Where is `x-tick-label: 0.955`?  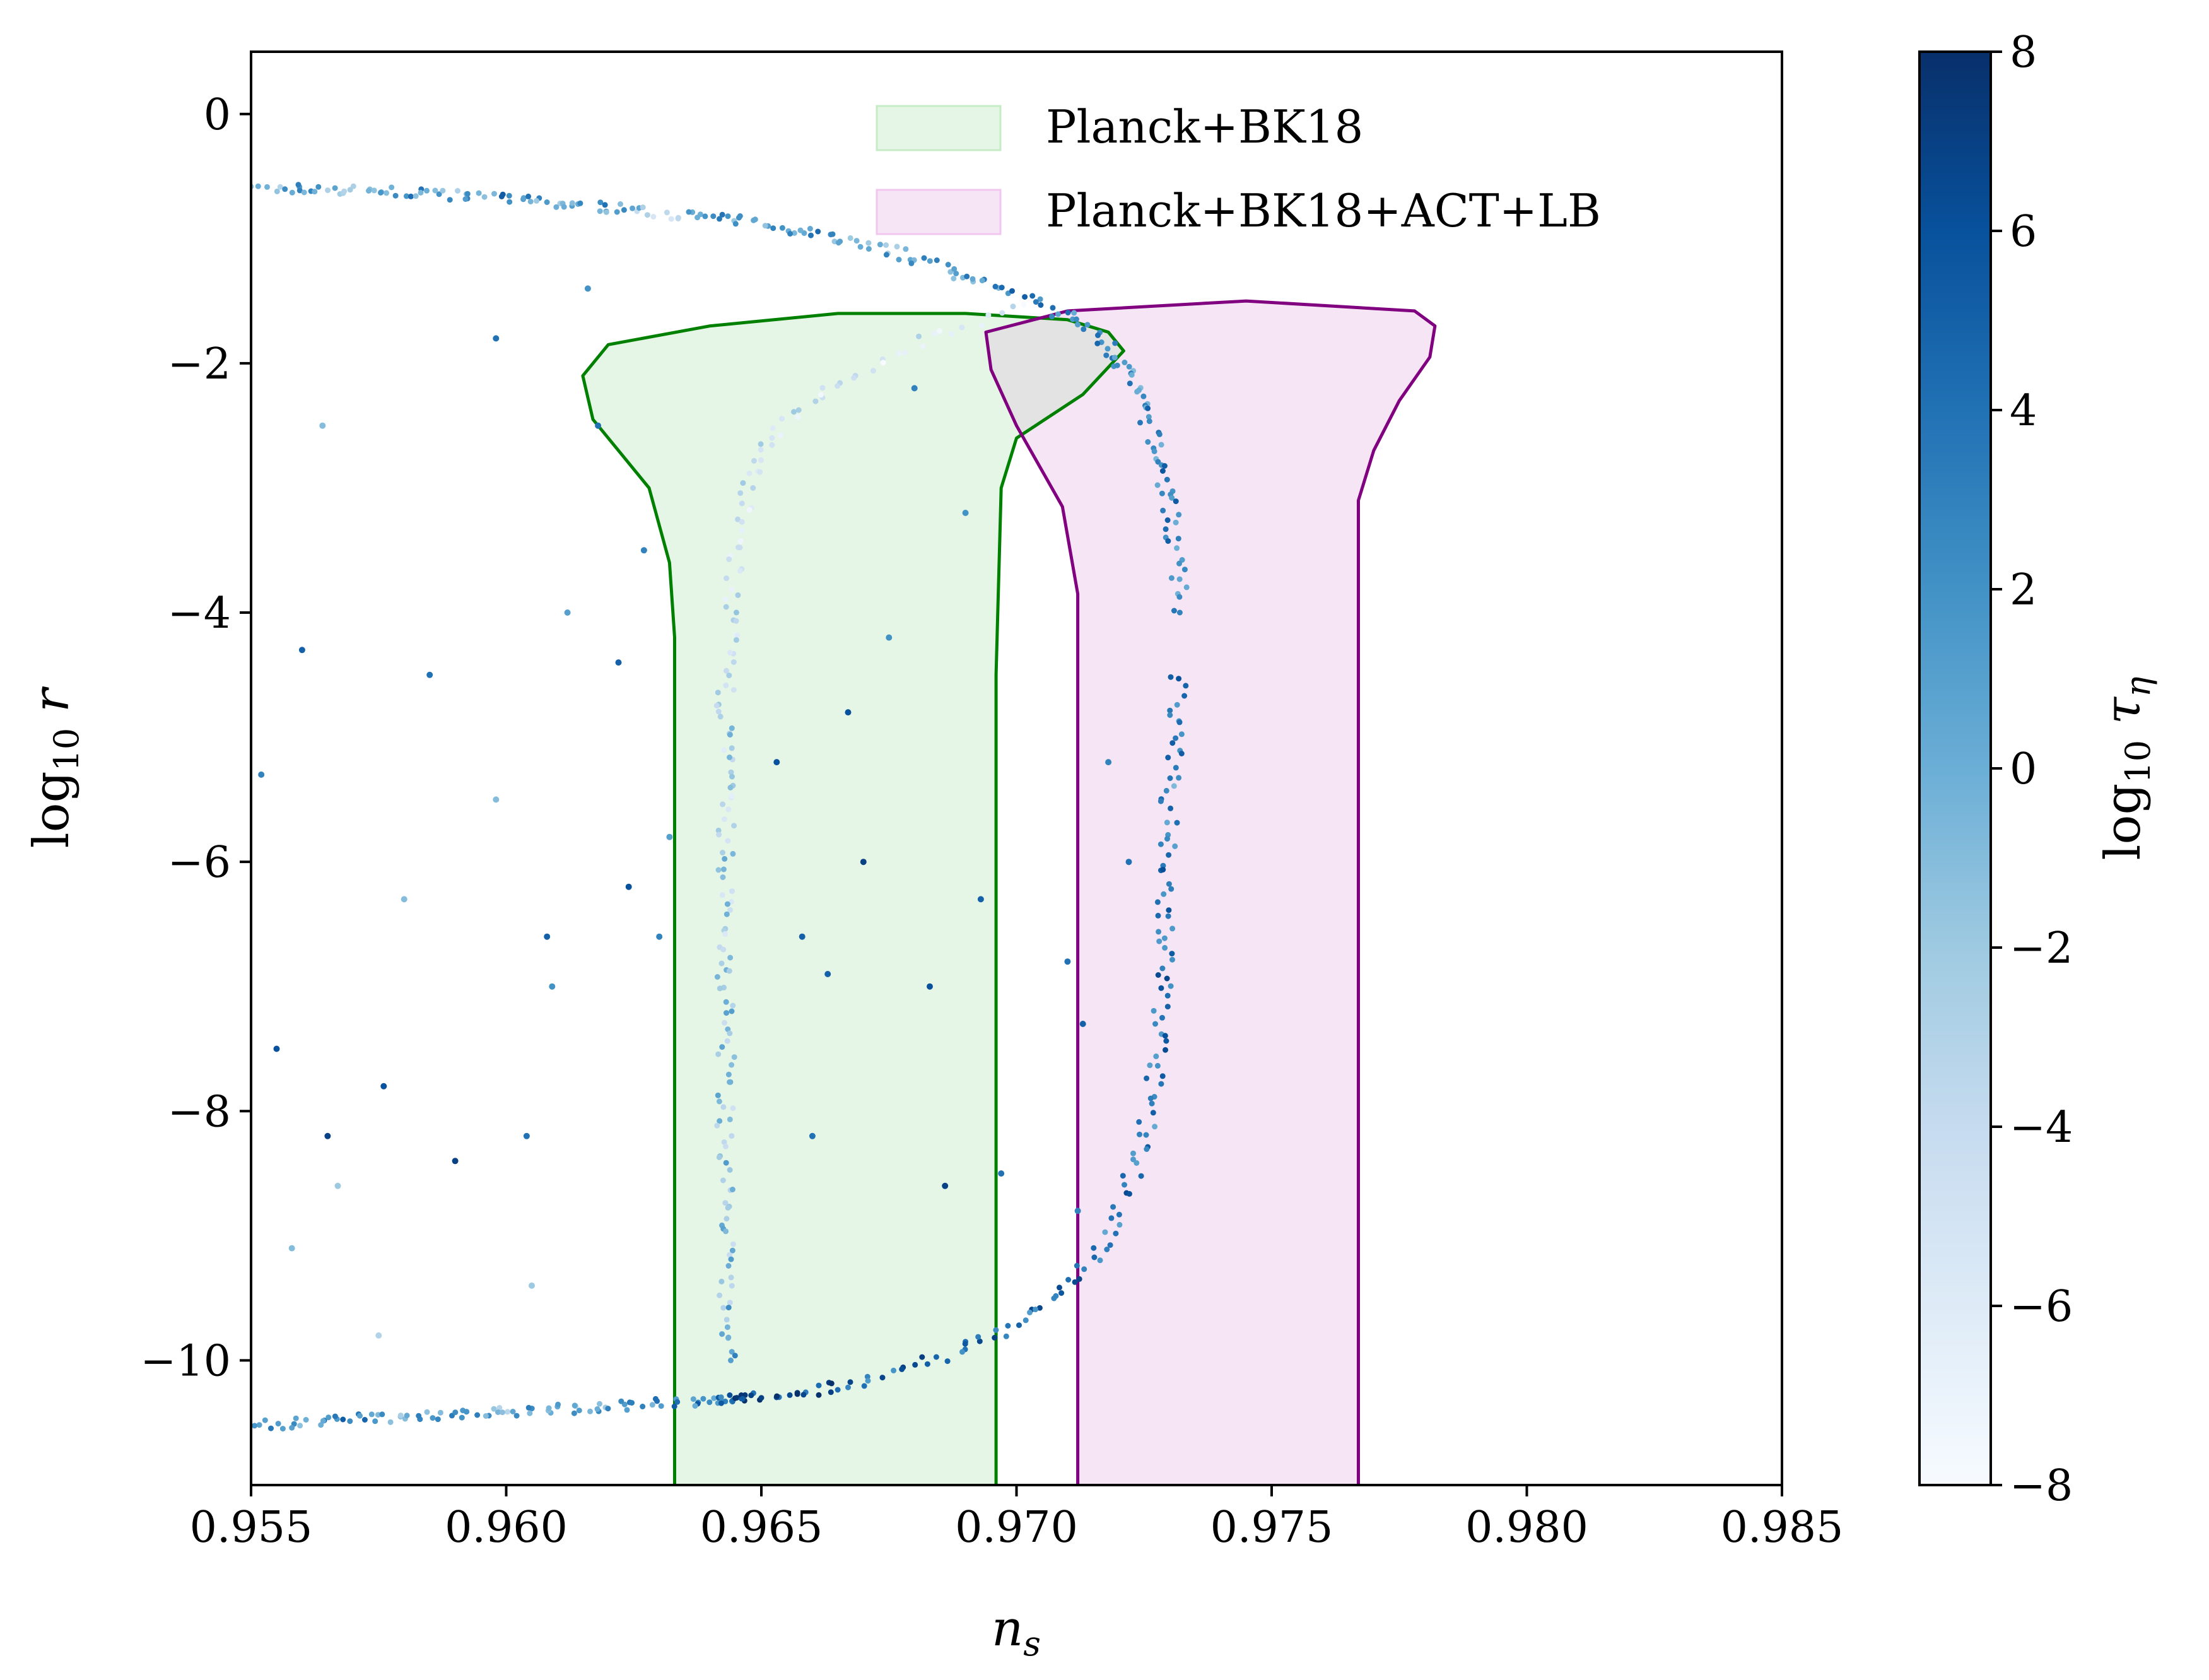
x-tick-label: 0.955 is located at coordinates (251, 1528).